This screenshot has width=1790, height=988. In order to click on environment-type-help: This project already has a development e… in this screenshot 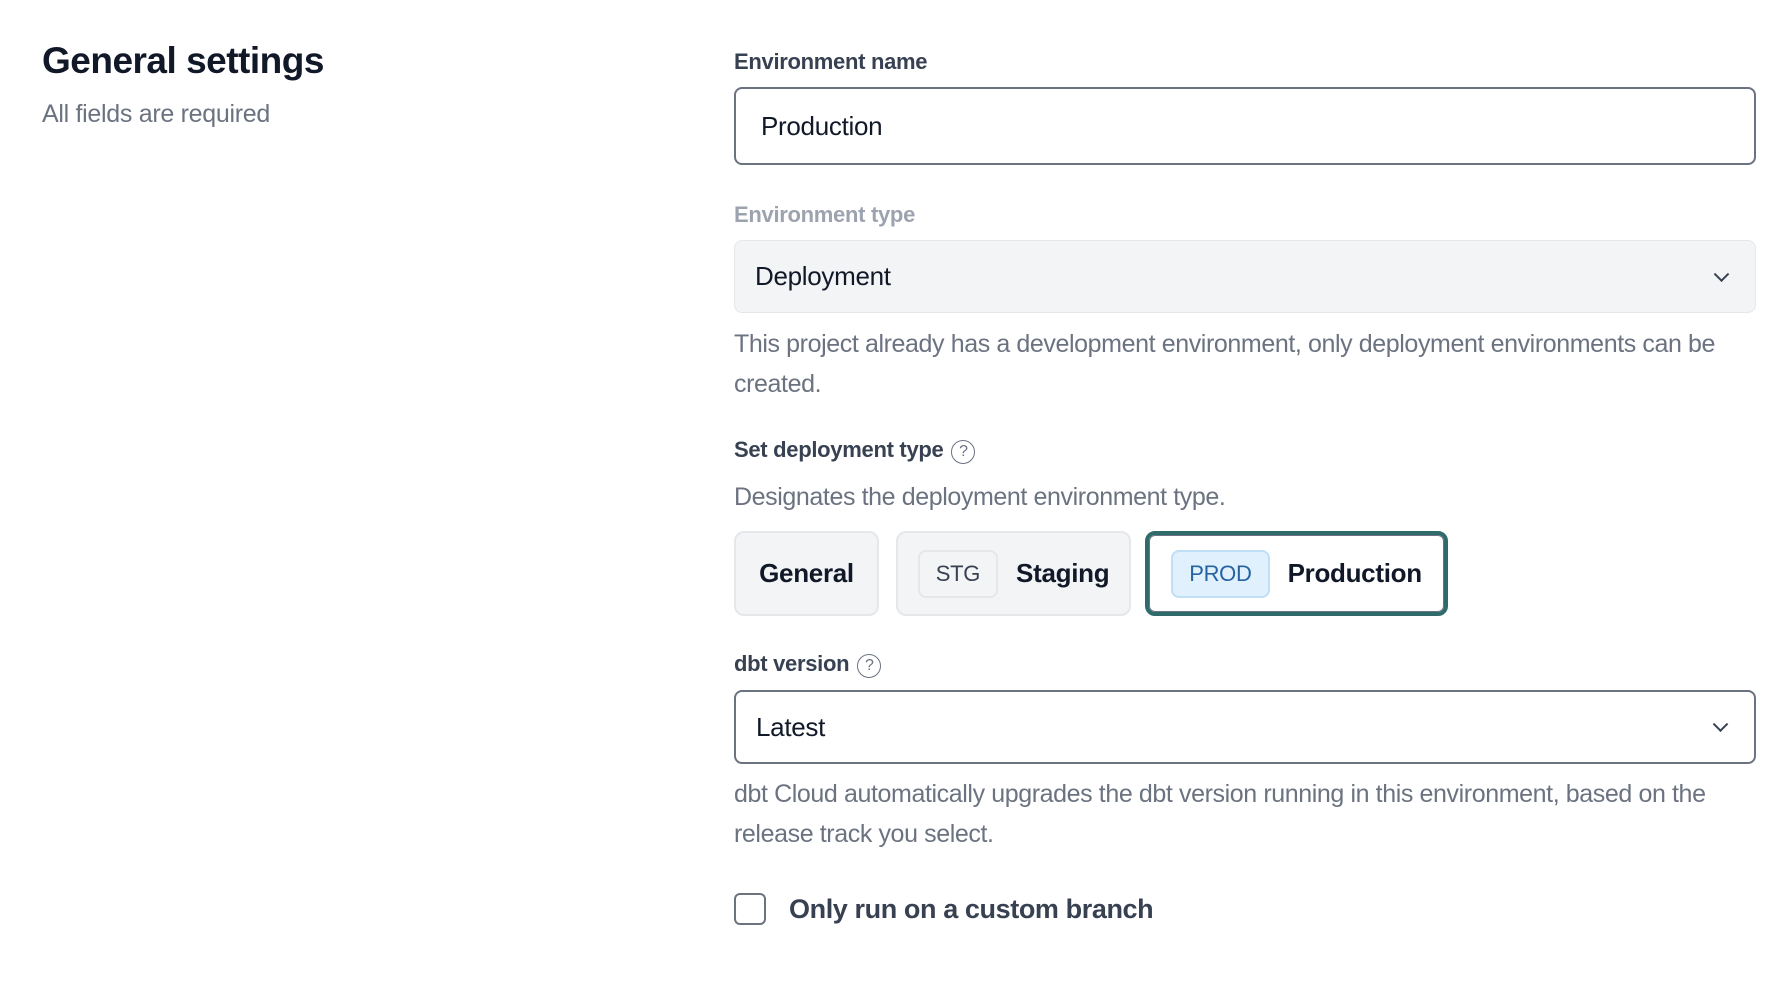, I will do `click(1225, 364)`.